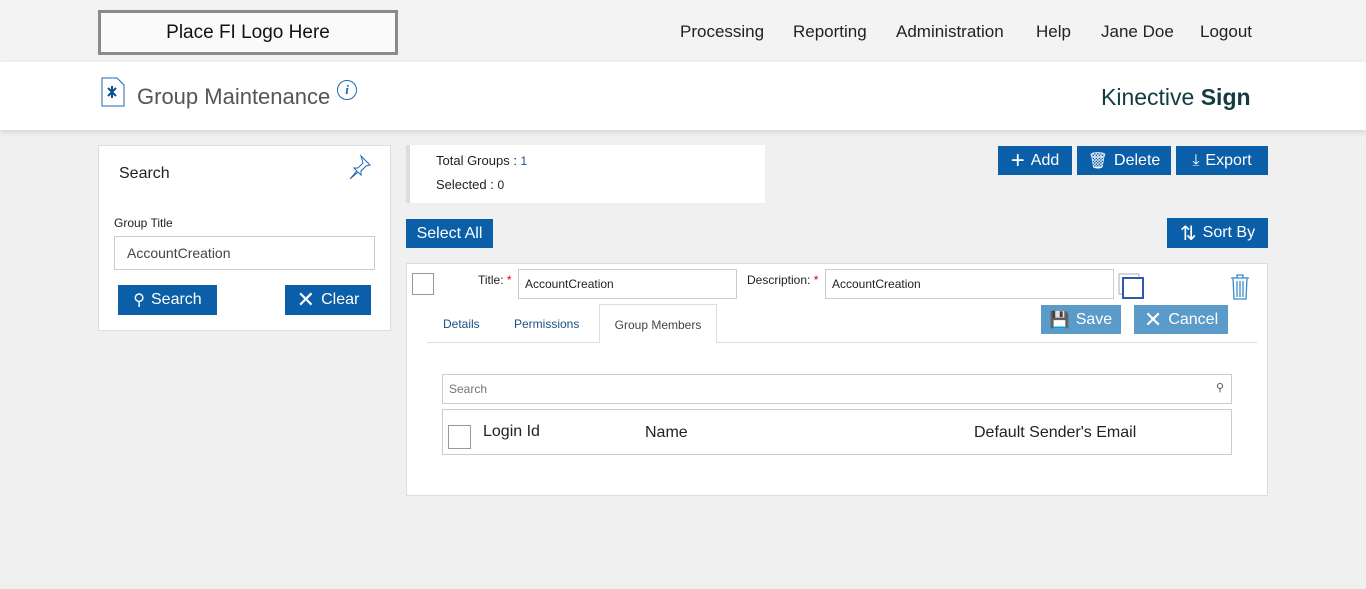 The image size is (1366, 589). What do you see at coordinates (482, 160) in the screenshot?
I see `total-groups: Total Groups : 1` at bounding box center [482, 160].